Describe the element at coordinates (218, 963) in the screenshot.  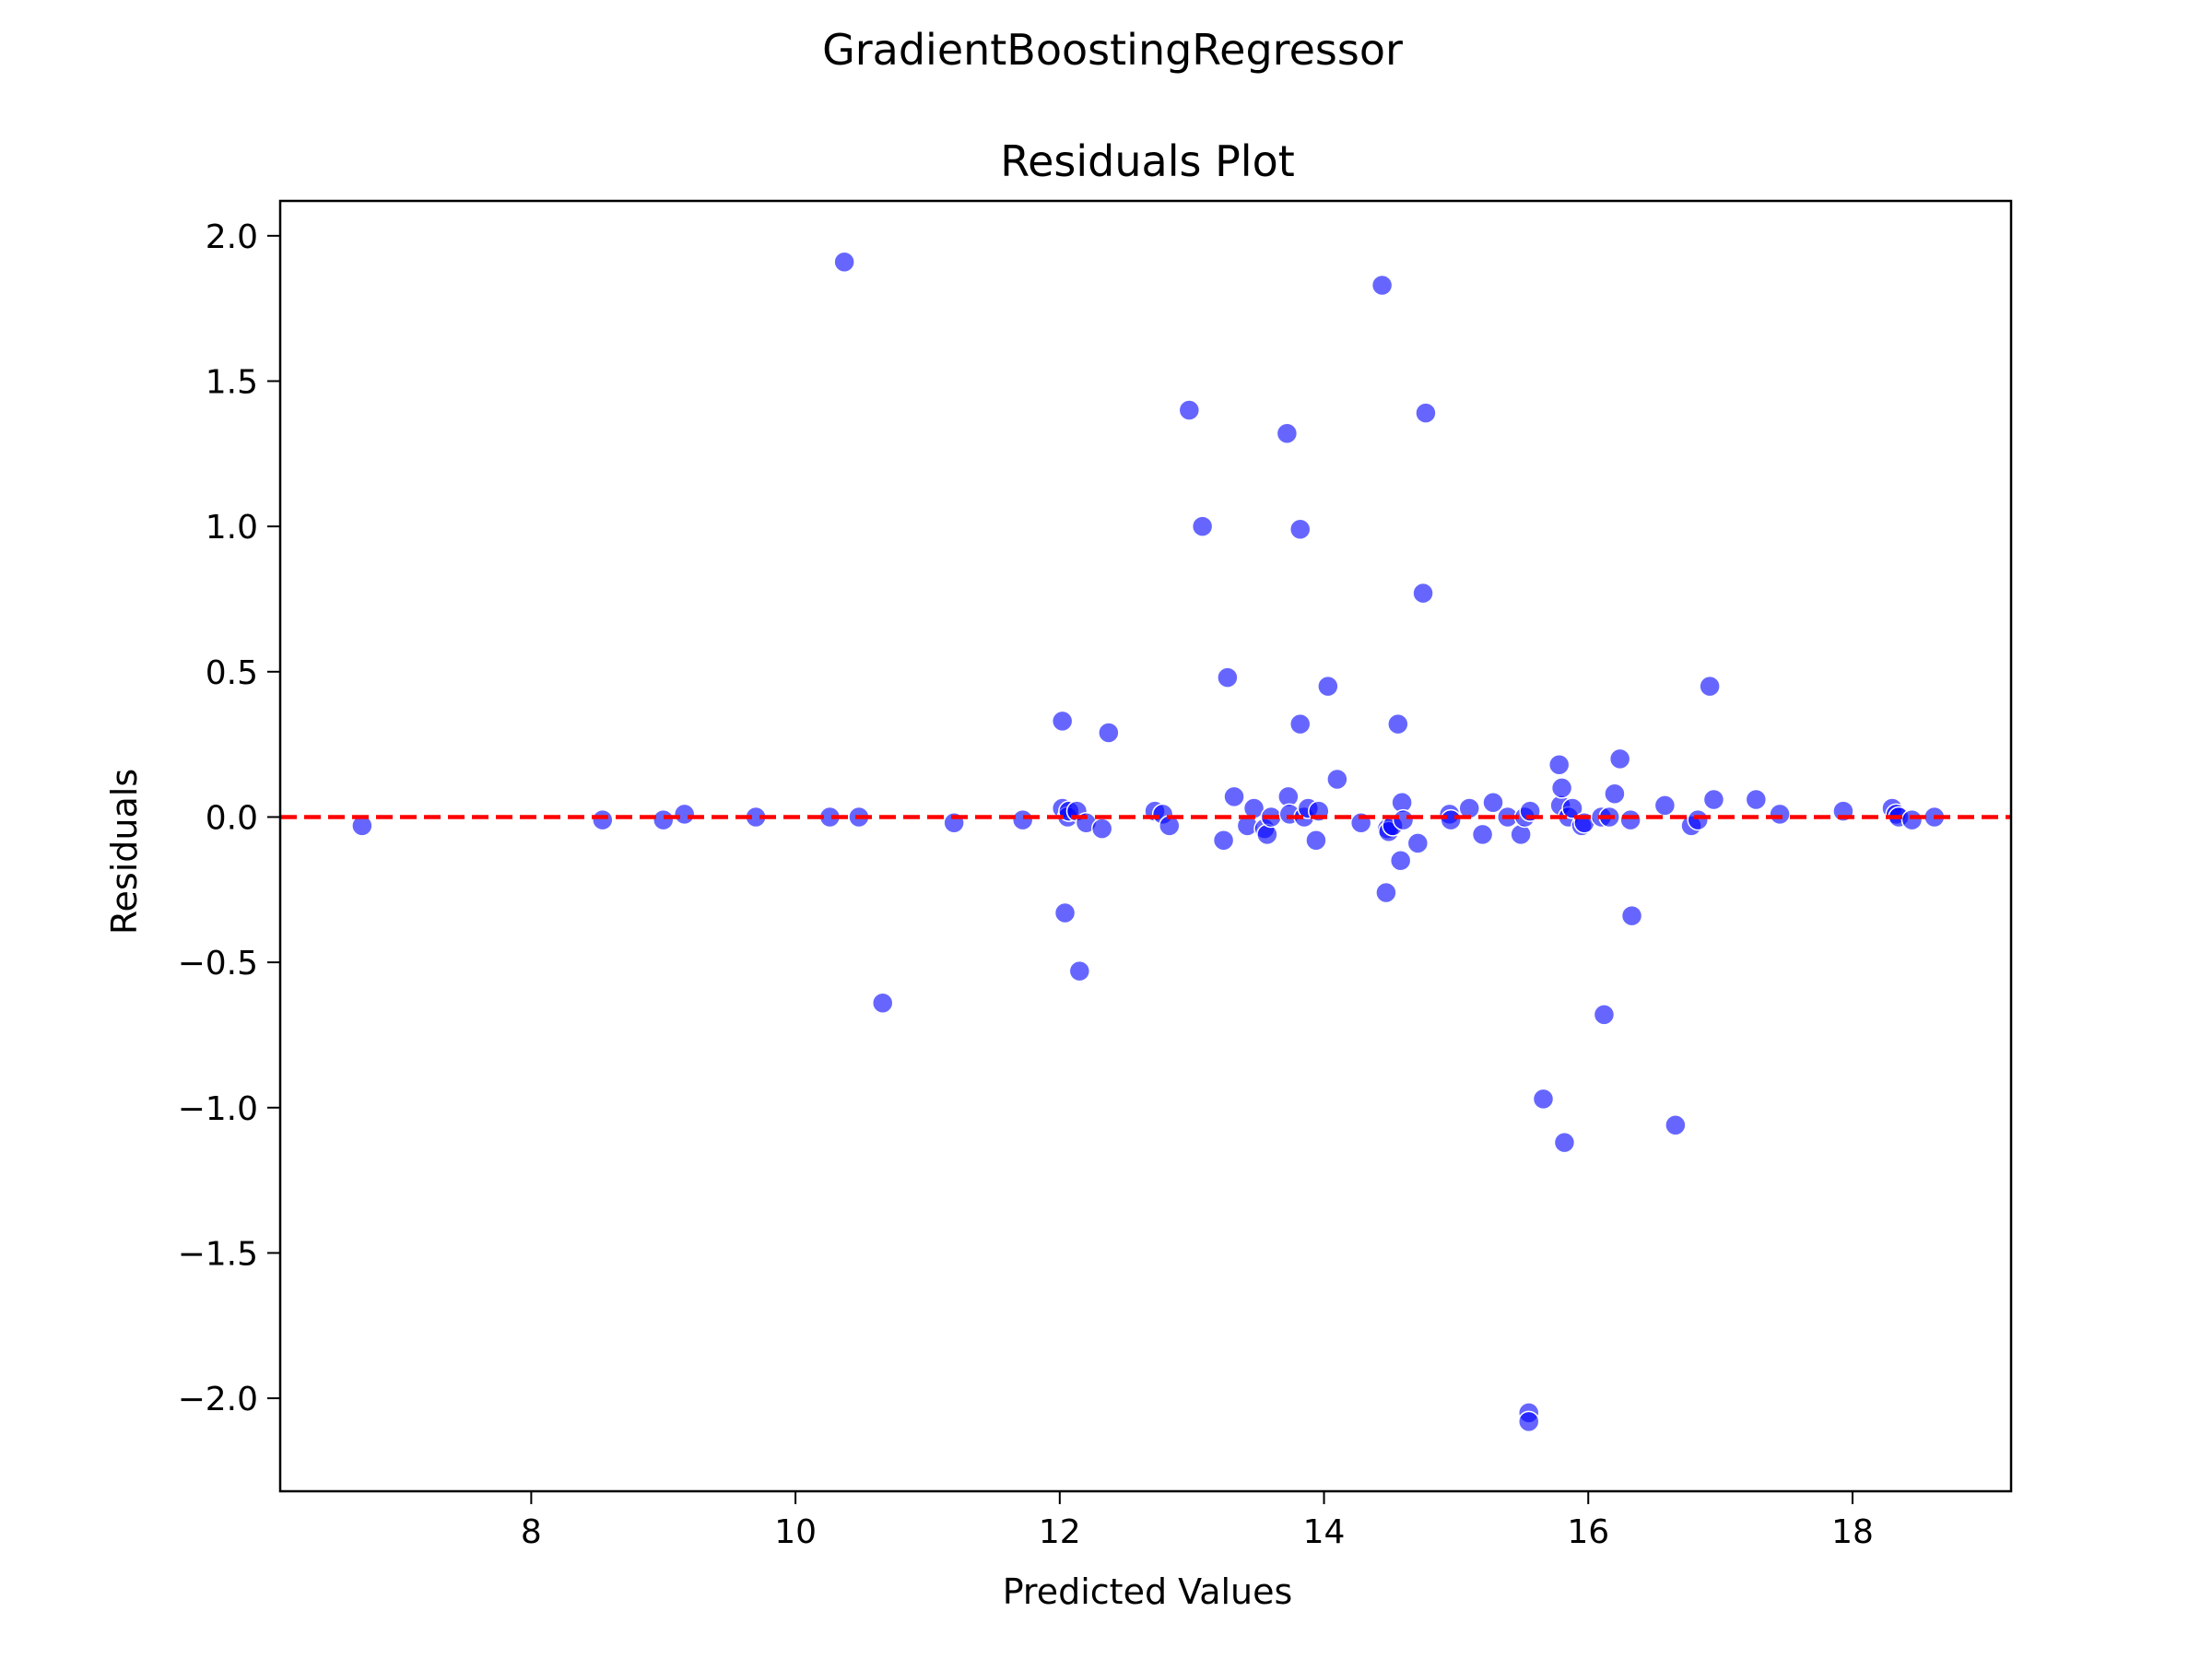
I see `y-tick-label: −0.5` at that location.